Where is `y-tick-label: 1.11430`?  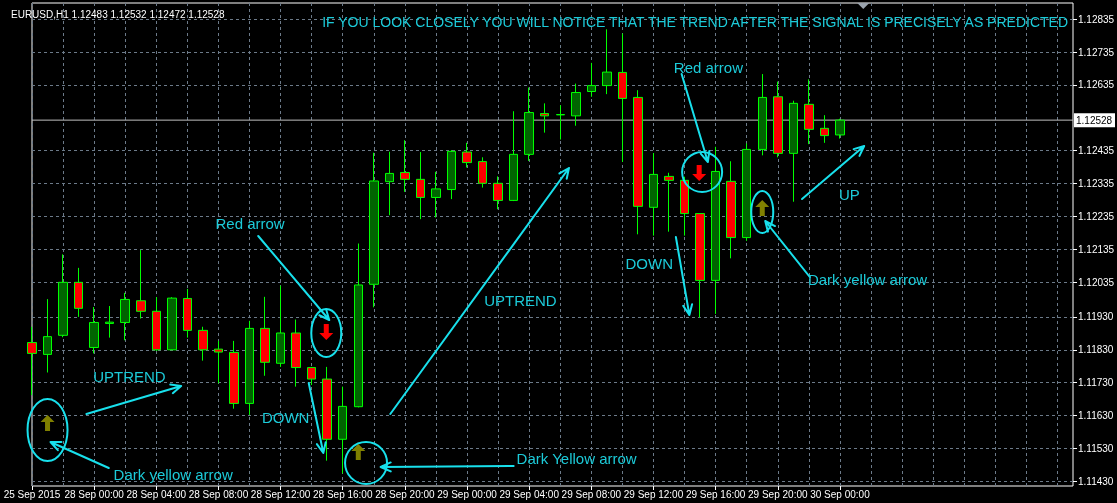 y-tick-label: 1.11430 is located at coordinates (1096, 481).